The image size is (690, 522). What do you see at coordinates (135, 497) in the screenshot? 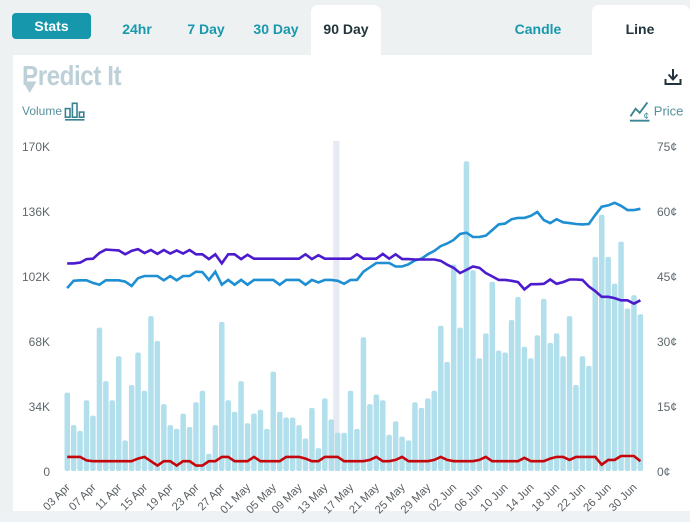
I see `svg-text: 15 Apr` at bounding box center [135, 497].